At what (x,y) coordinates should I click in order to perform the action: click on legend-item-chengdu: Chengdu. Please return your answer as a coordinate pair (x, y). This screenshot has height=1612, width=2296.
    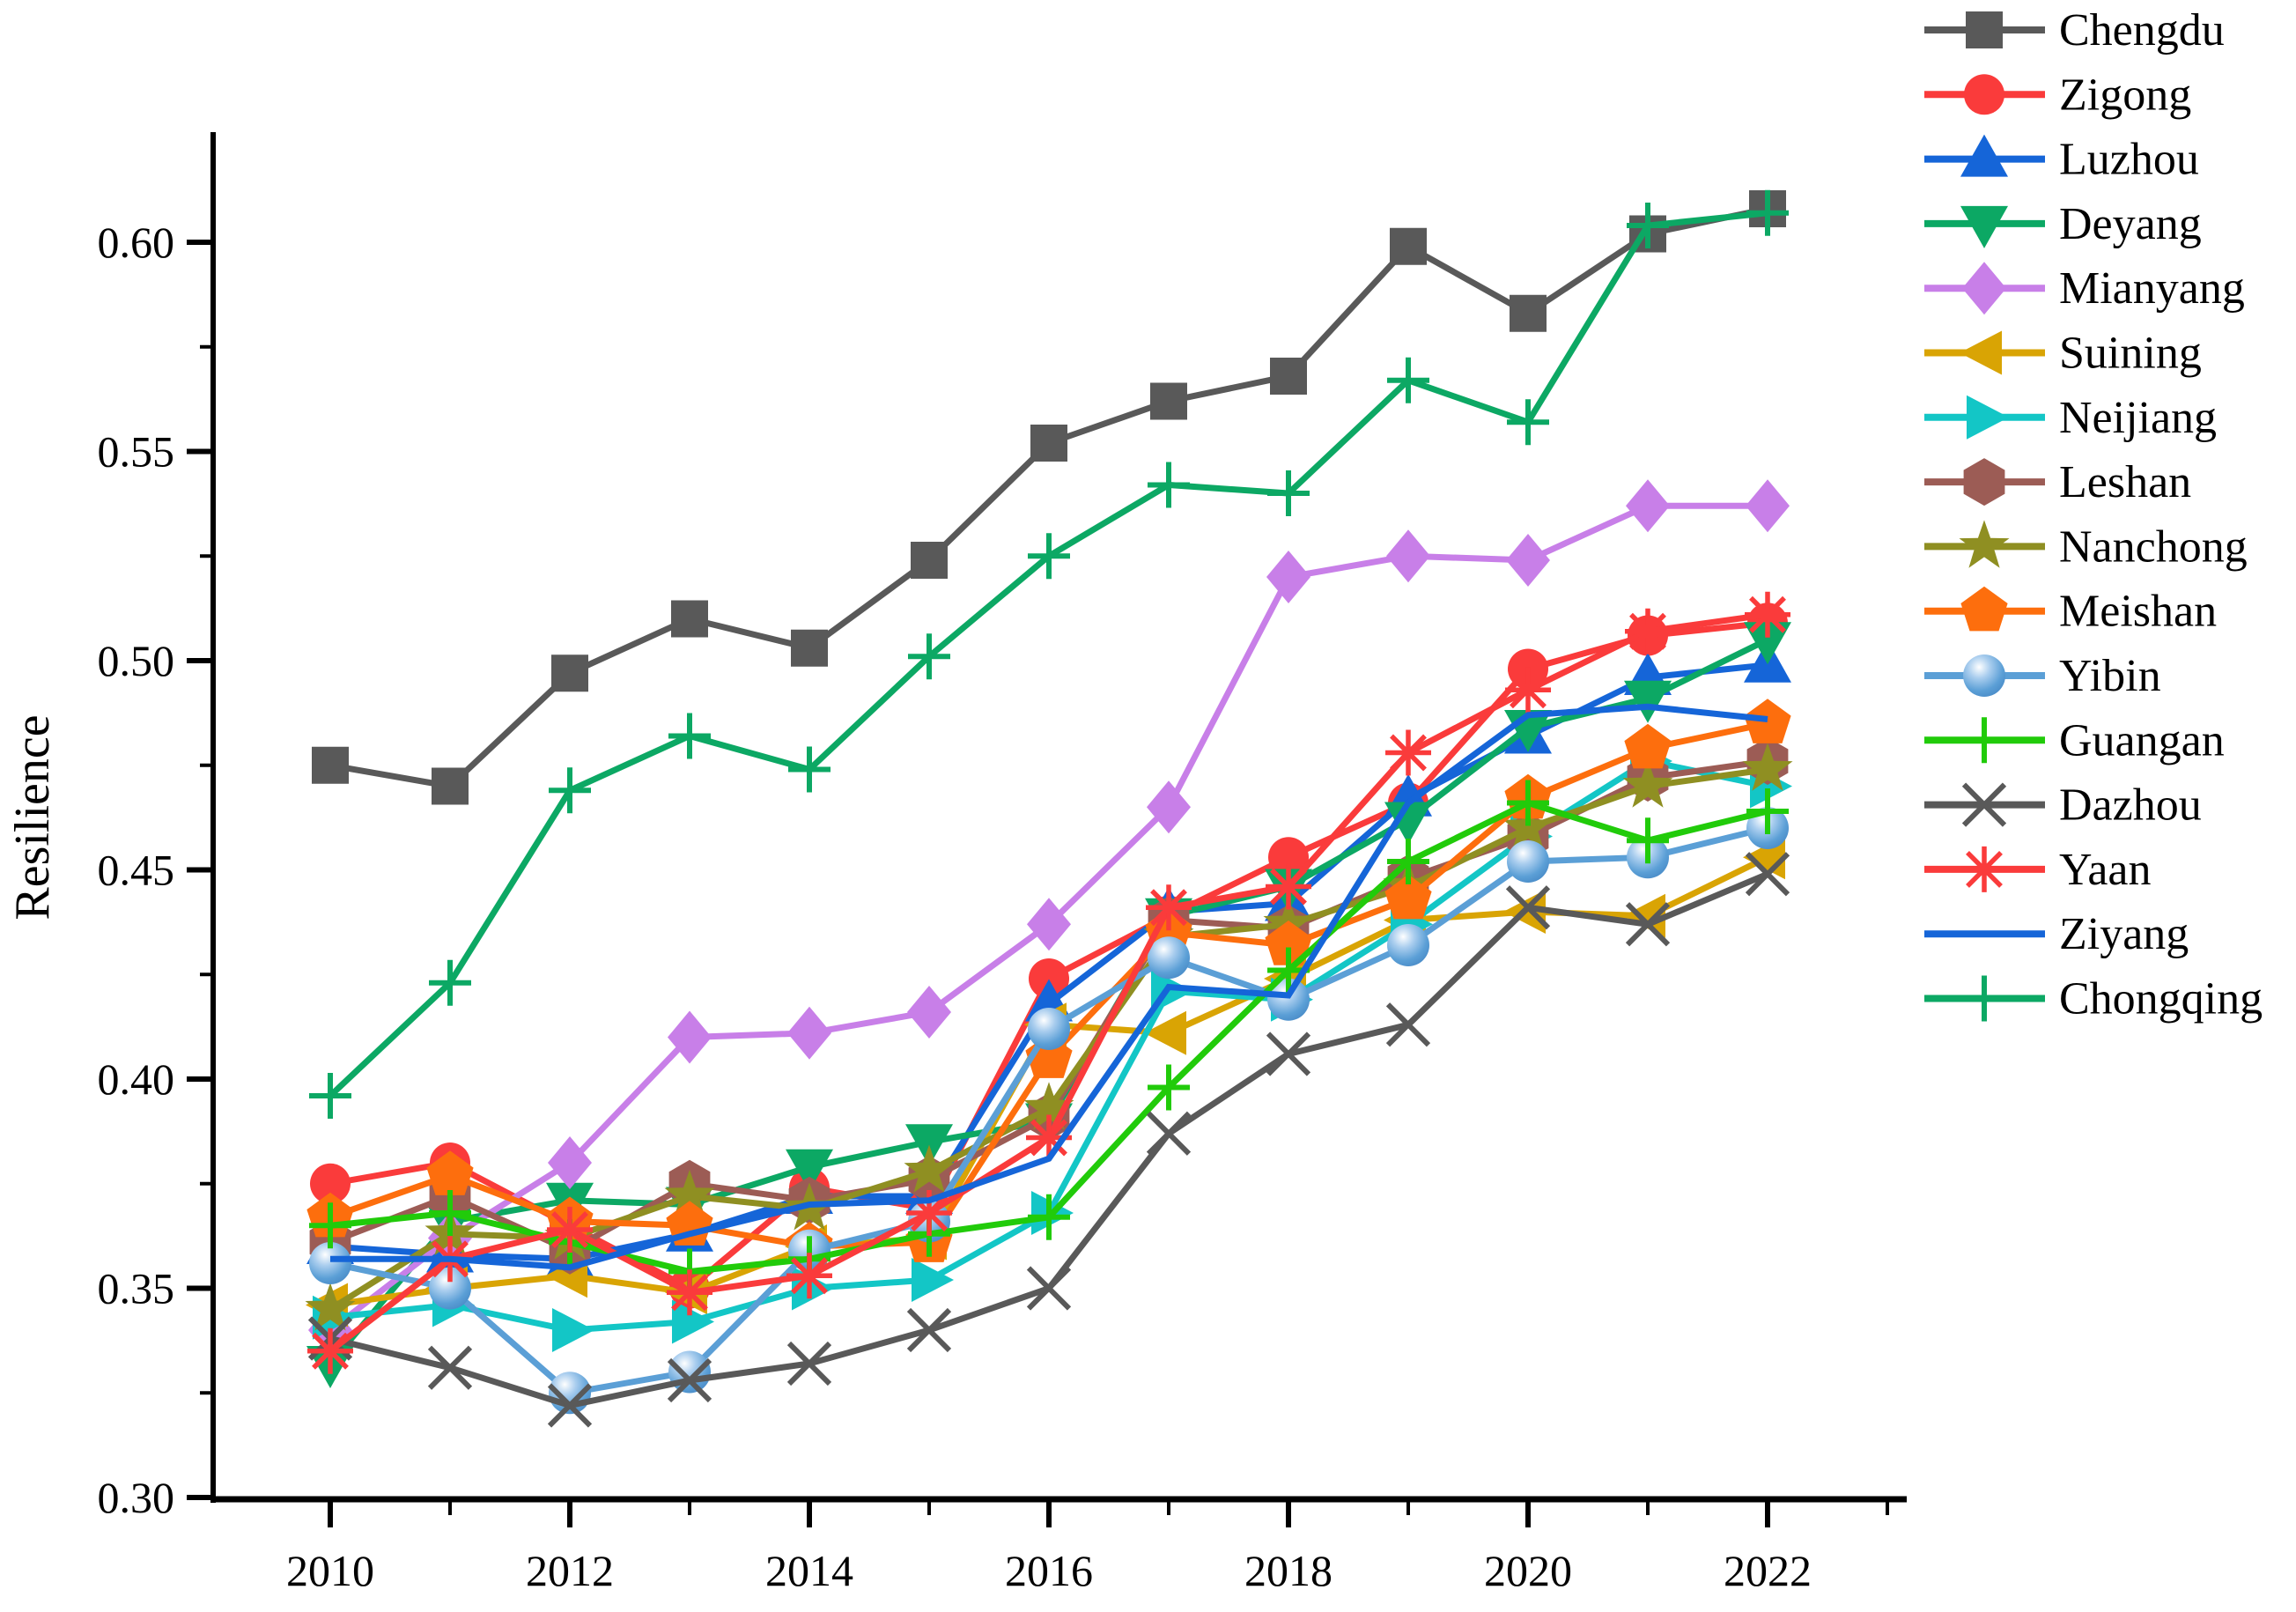
    Looking at the image, I should click on (2074, 30).